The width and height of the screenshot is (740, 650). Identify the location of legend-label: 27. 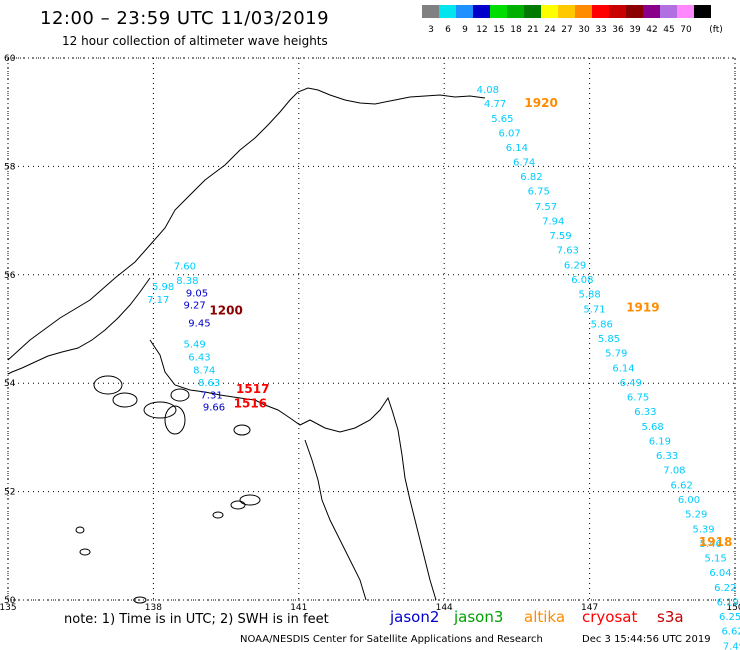
(567, 30).